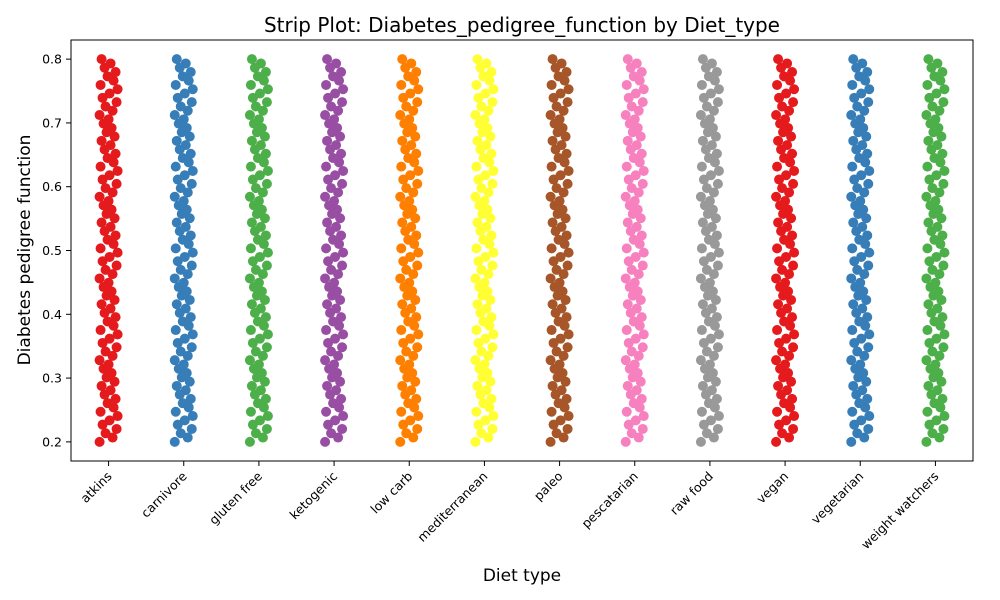 Image resolution: width=1000 pixels, height=600 pixels. Describe the element at coordinates (484, 250) in the screenshot. I see `strip-mediterranean` at that location.